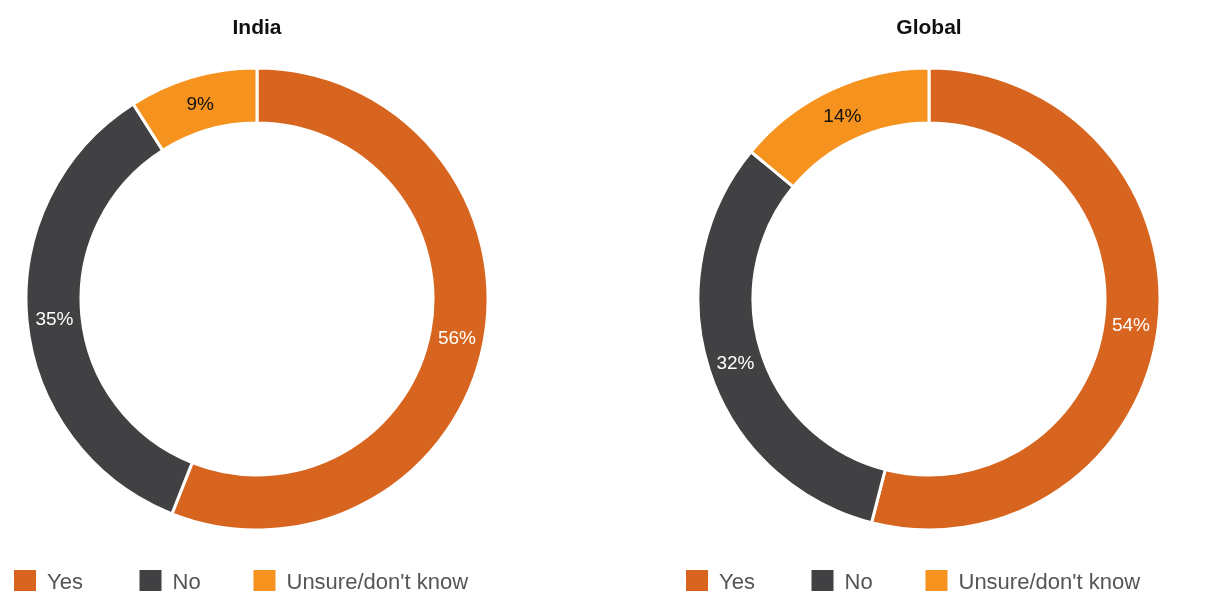 Image resolution: width=1214 pixels, height=591 pixels. Describe the element at coordinates (929, 26) in the screenshot. I see `chart-title: Global` at that location.